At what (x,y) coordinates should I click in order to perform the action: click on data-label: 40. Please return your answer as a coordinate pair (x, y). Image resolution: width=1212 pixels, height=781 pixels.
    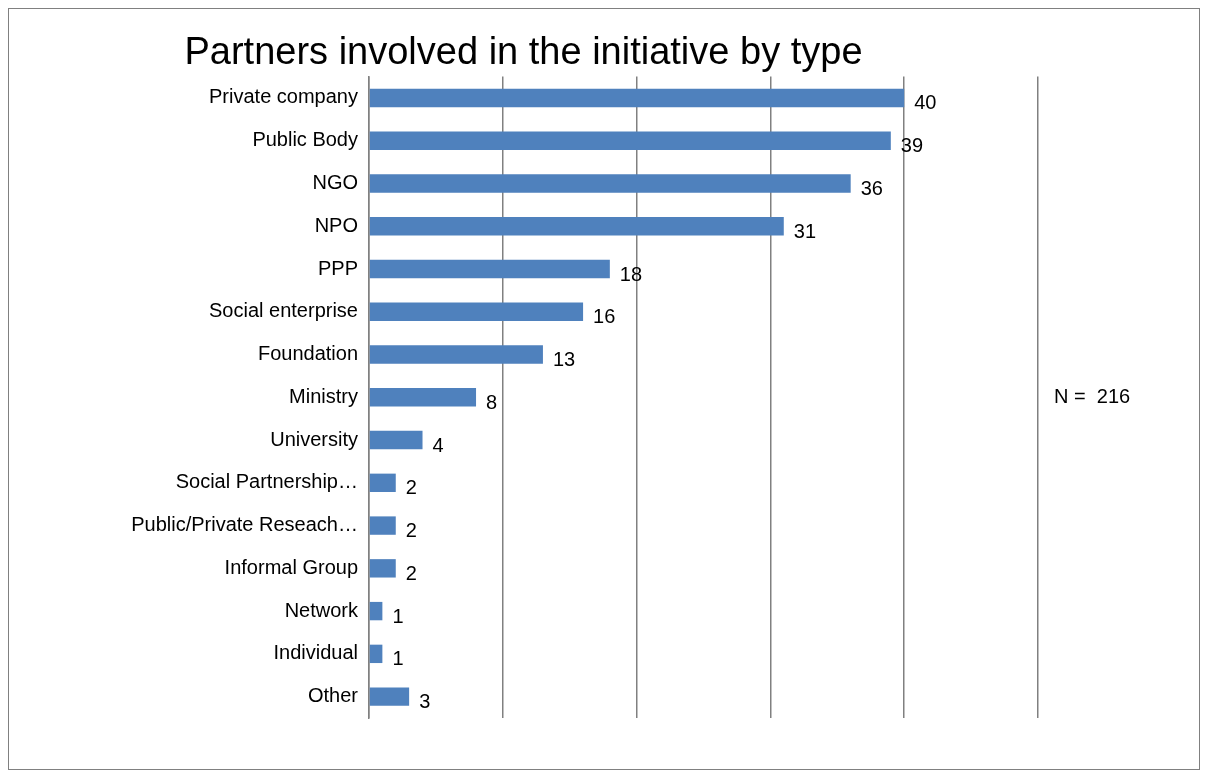
    Looking at the image, I should click on (925, 102).